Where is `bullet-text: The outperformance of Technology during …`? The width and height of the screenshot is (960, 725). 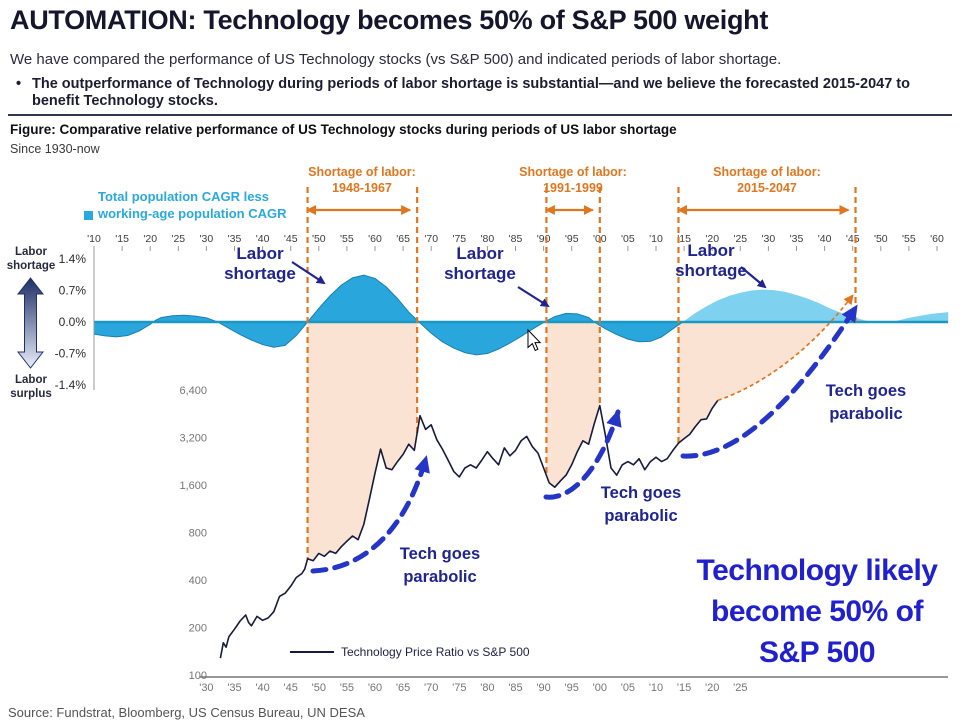 bullet-text: The outperformance of Technology during … is located at coordinates (471, 93).